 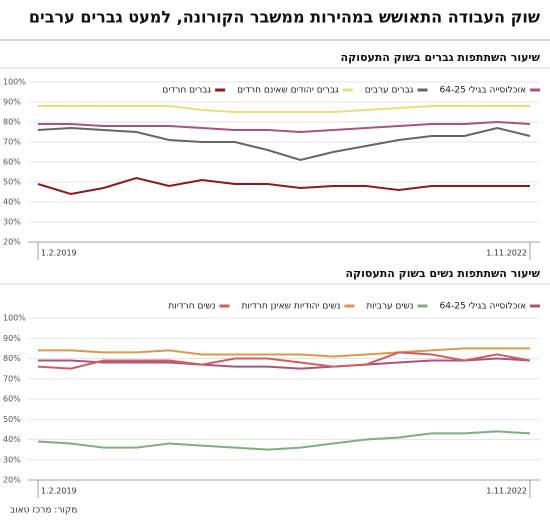 I want to click on source: מקור: מרכז טאוב, so click(x=43, y=511).